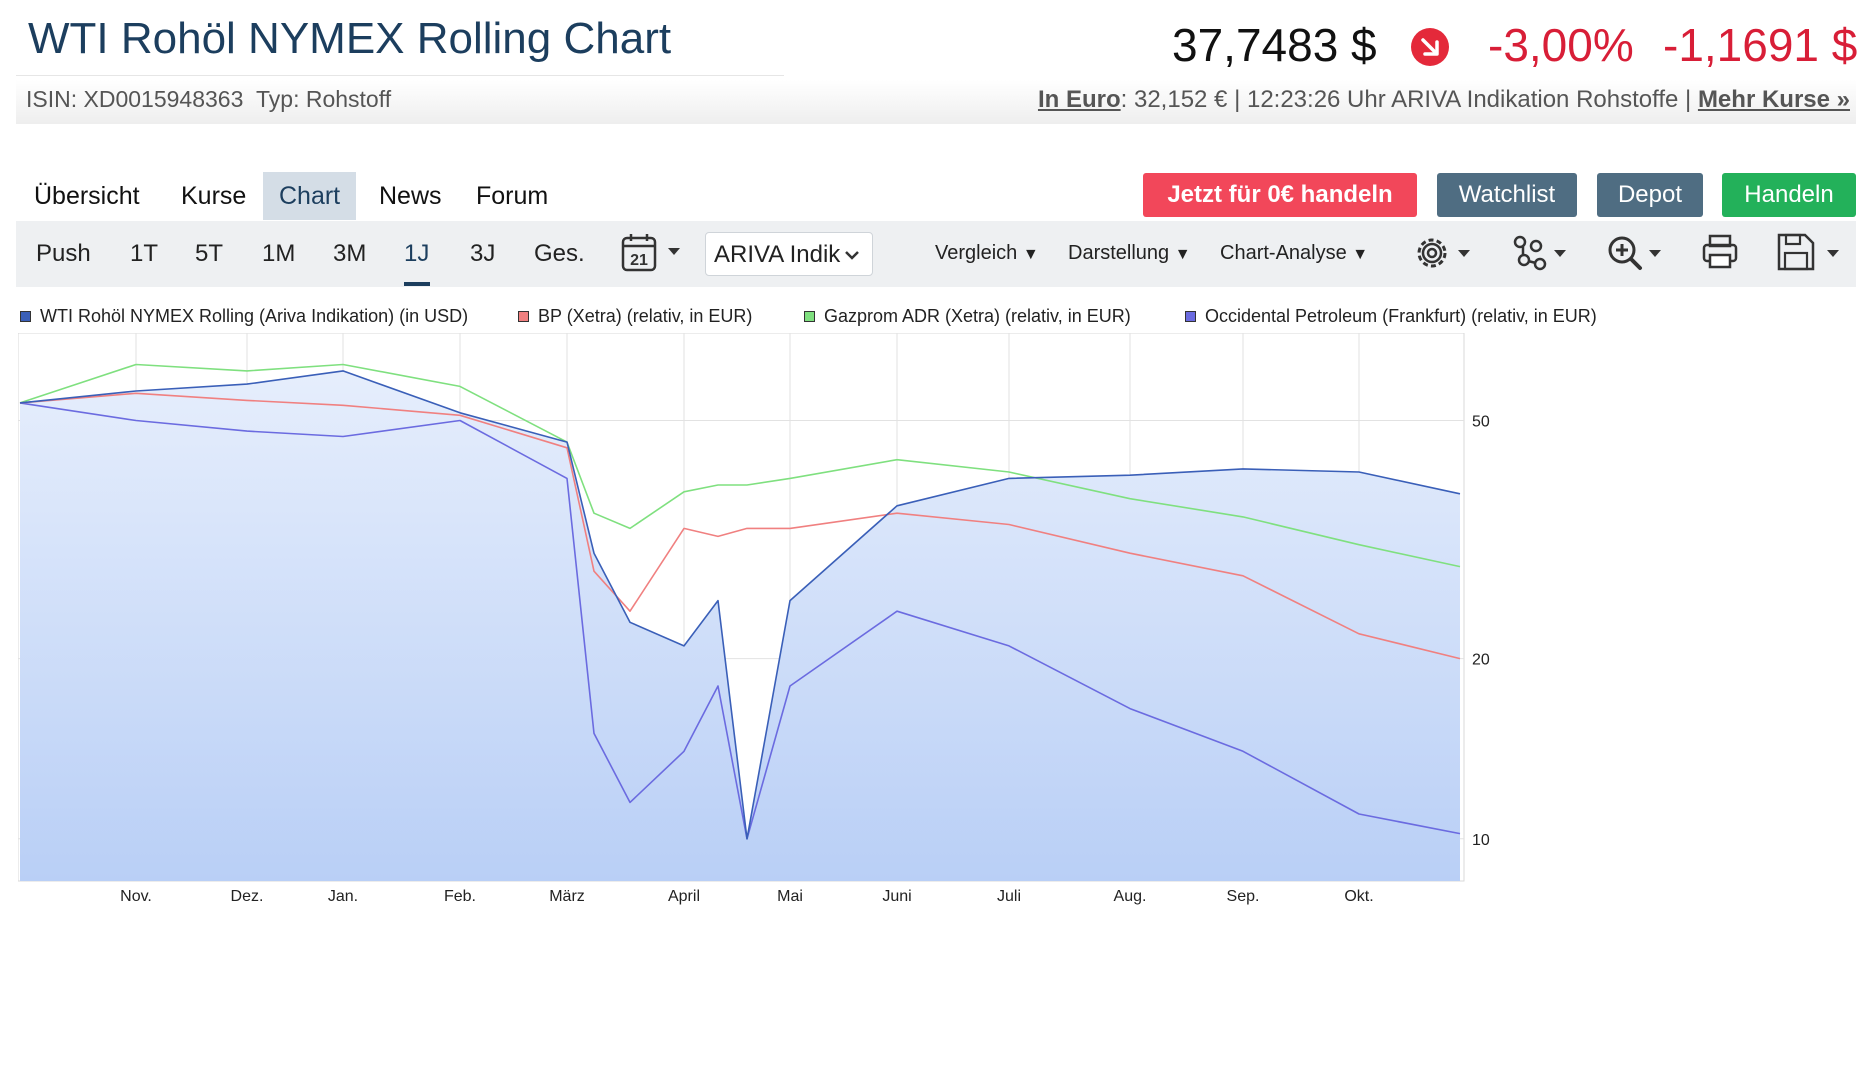  Describe the element at coordinates (936, 102) in the screenshot. I see `info-bar` at that location.